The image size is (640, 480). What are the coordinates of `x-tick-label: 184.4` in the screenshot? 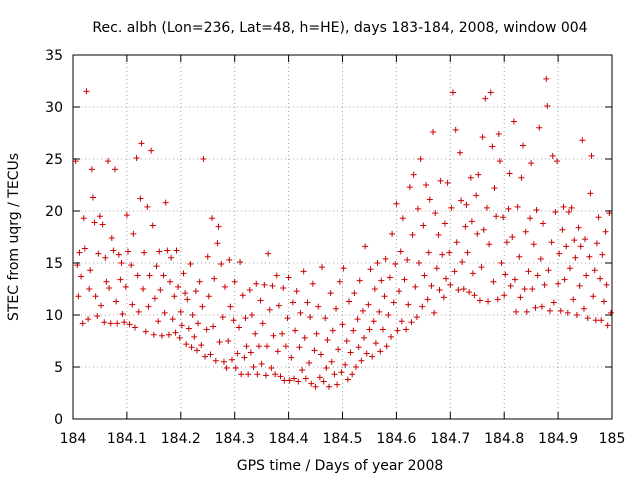 It's located at (289, 439).